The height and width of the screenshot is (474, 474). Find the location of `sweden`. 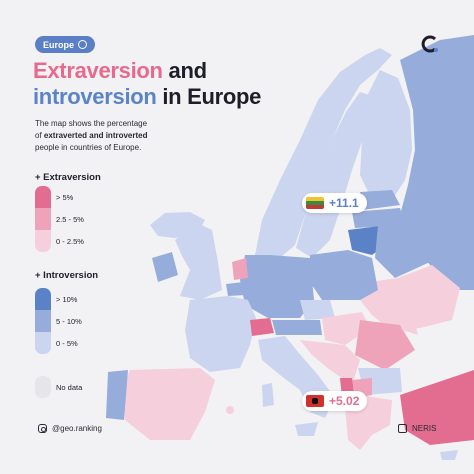

sweden is located at coordinates (334, 175).